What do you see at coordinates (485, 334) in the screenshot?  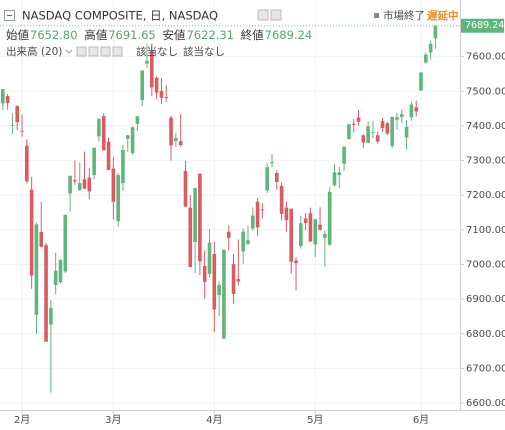 I see `y-tick-label: 6800.00` at bounding box center [485, 334].